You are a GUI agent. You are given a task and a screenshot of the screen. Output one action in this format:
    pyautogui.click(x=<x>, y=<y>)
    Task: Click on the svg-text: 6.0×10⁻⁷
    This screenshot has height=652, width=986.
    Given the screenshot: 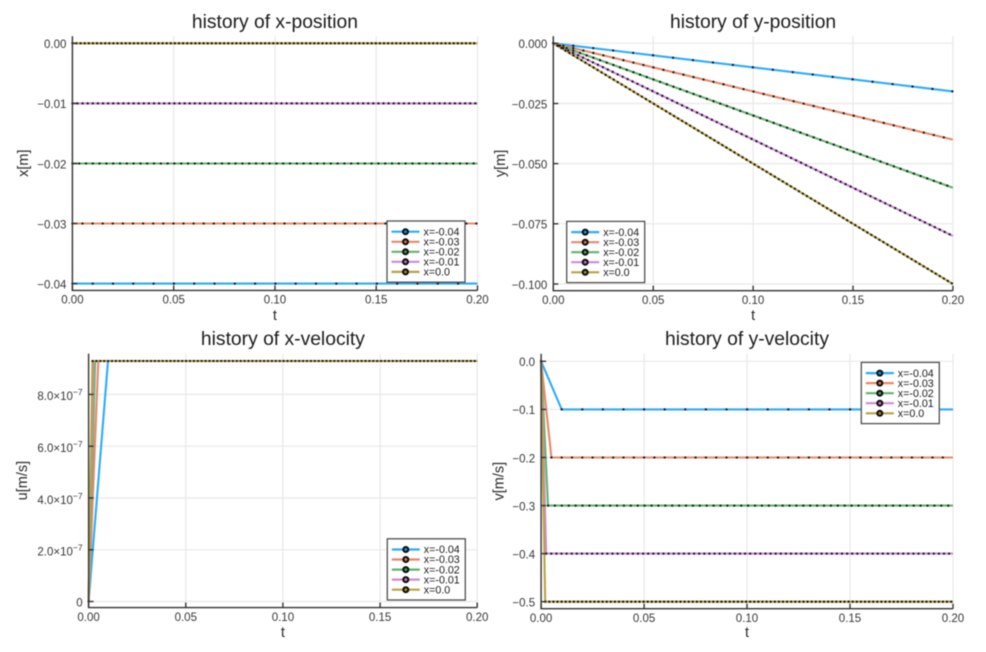 What is the action you would take?
    pyautogui.click(x=59, y=447)
    